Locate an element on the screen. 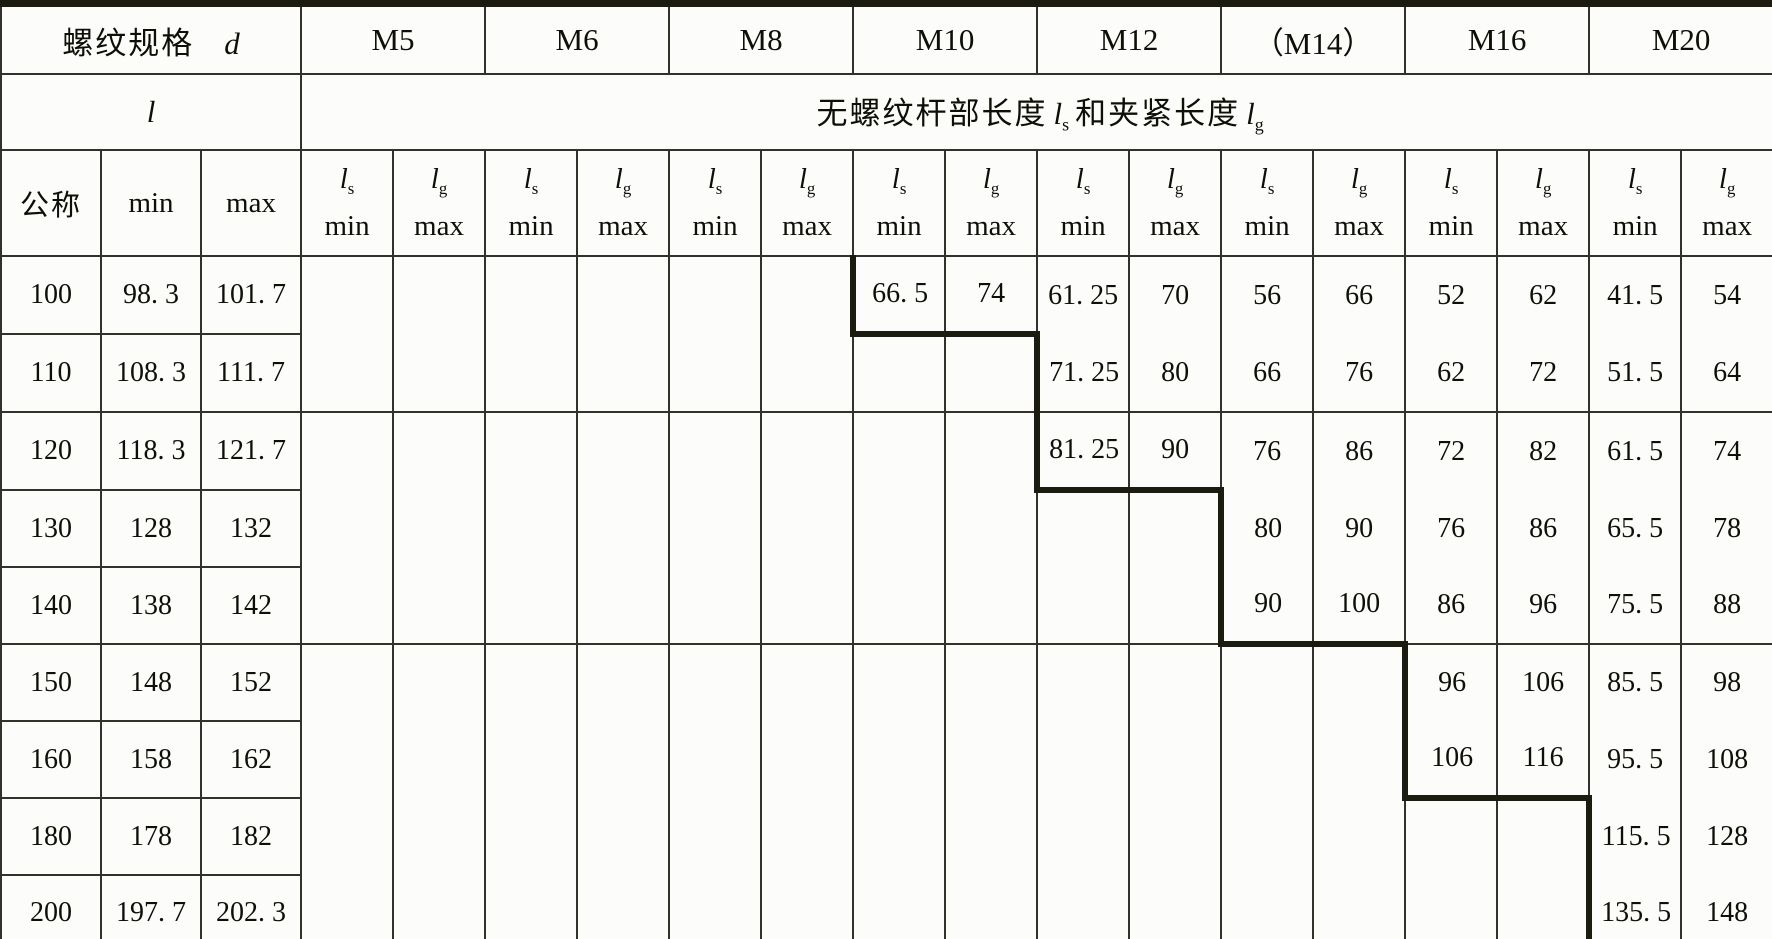 The image size is (1772, 939). strip-part2: 和夹紧长度 is located at coordinates (1158, 114).